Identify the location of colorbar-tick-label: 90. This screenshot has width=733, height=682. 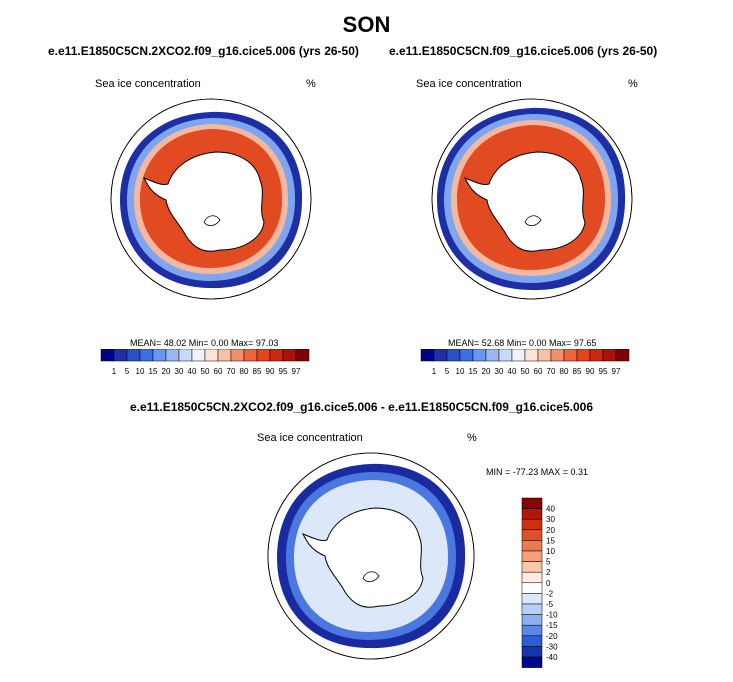
(590, 371).